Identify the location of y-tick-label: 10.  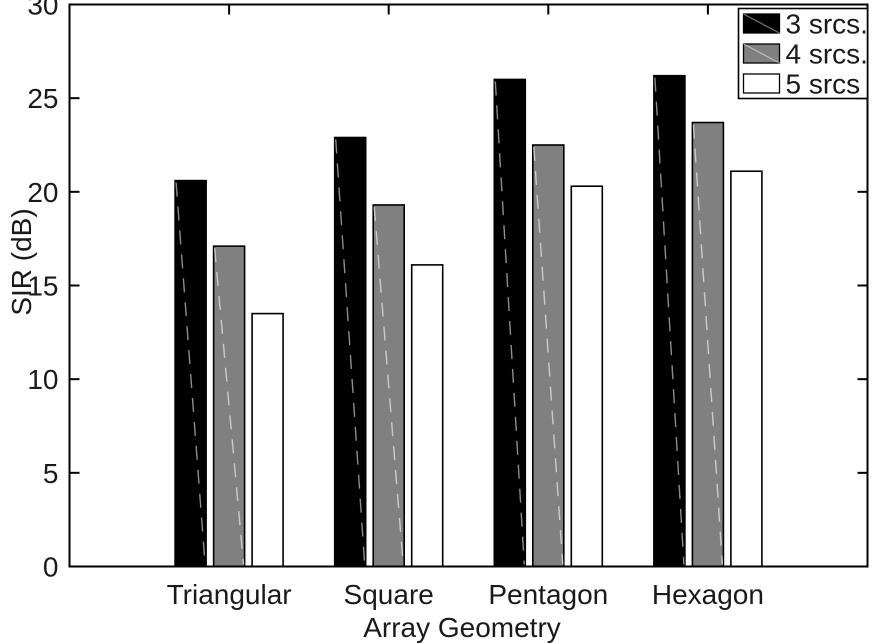
(42, 379).